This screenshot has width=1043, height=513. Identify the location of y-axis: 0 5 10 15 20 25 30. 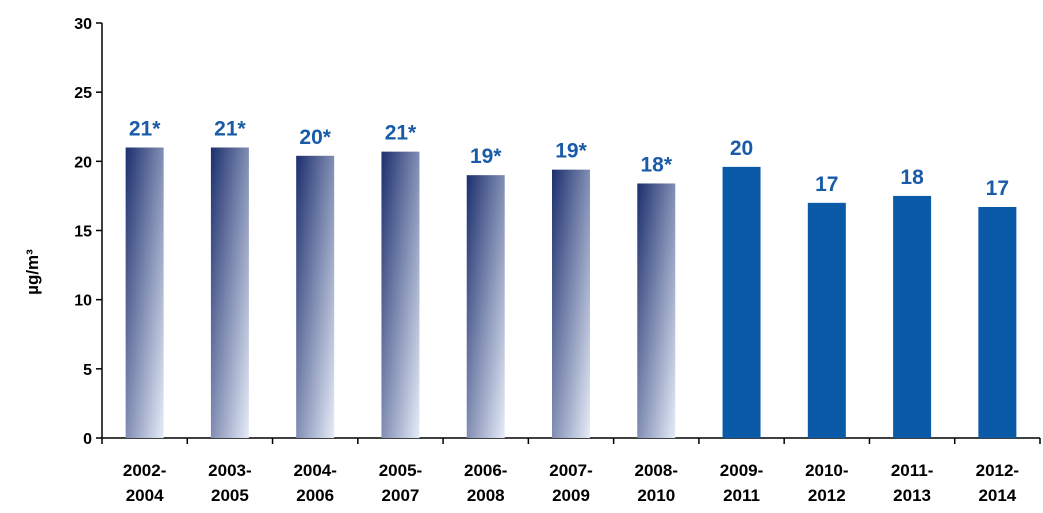
(88, 232).